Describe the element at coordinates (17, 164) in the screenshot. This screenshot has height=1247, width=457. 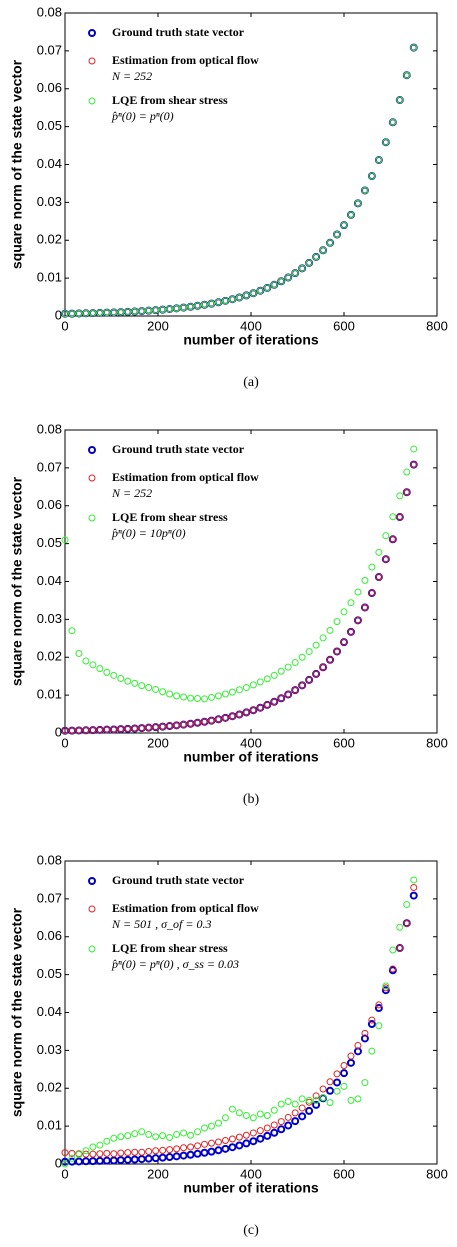
I see `y-axis-label: square norm of the state vector` at that location.